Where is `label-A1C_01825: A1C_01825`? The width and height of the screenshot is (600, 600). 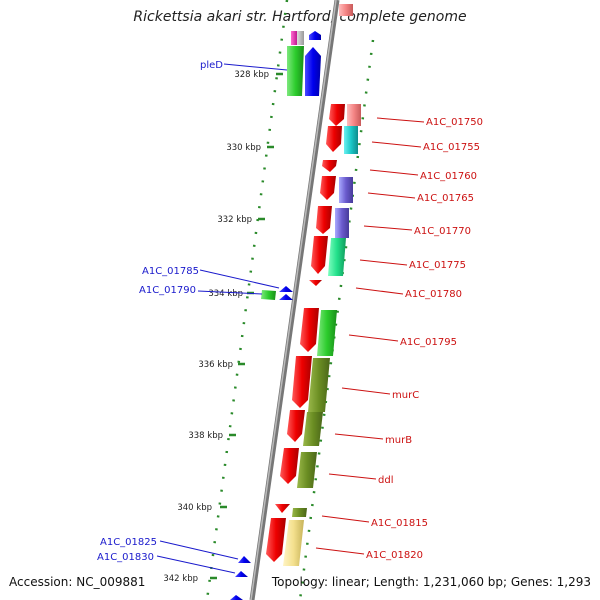 label-A1C_01825: A1C_01825 is located at coordinates (128, 542).